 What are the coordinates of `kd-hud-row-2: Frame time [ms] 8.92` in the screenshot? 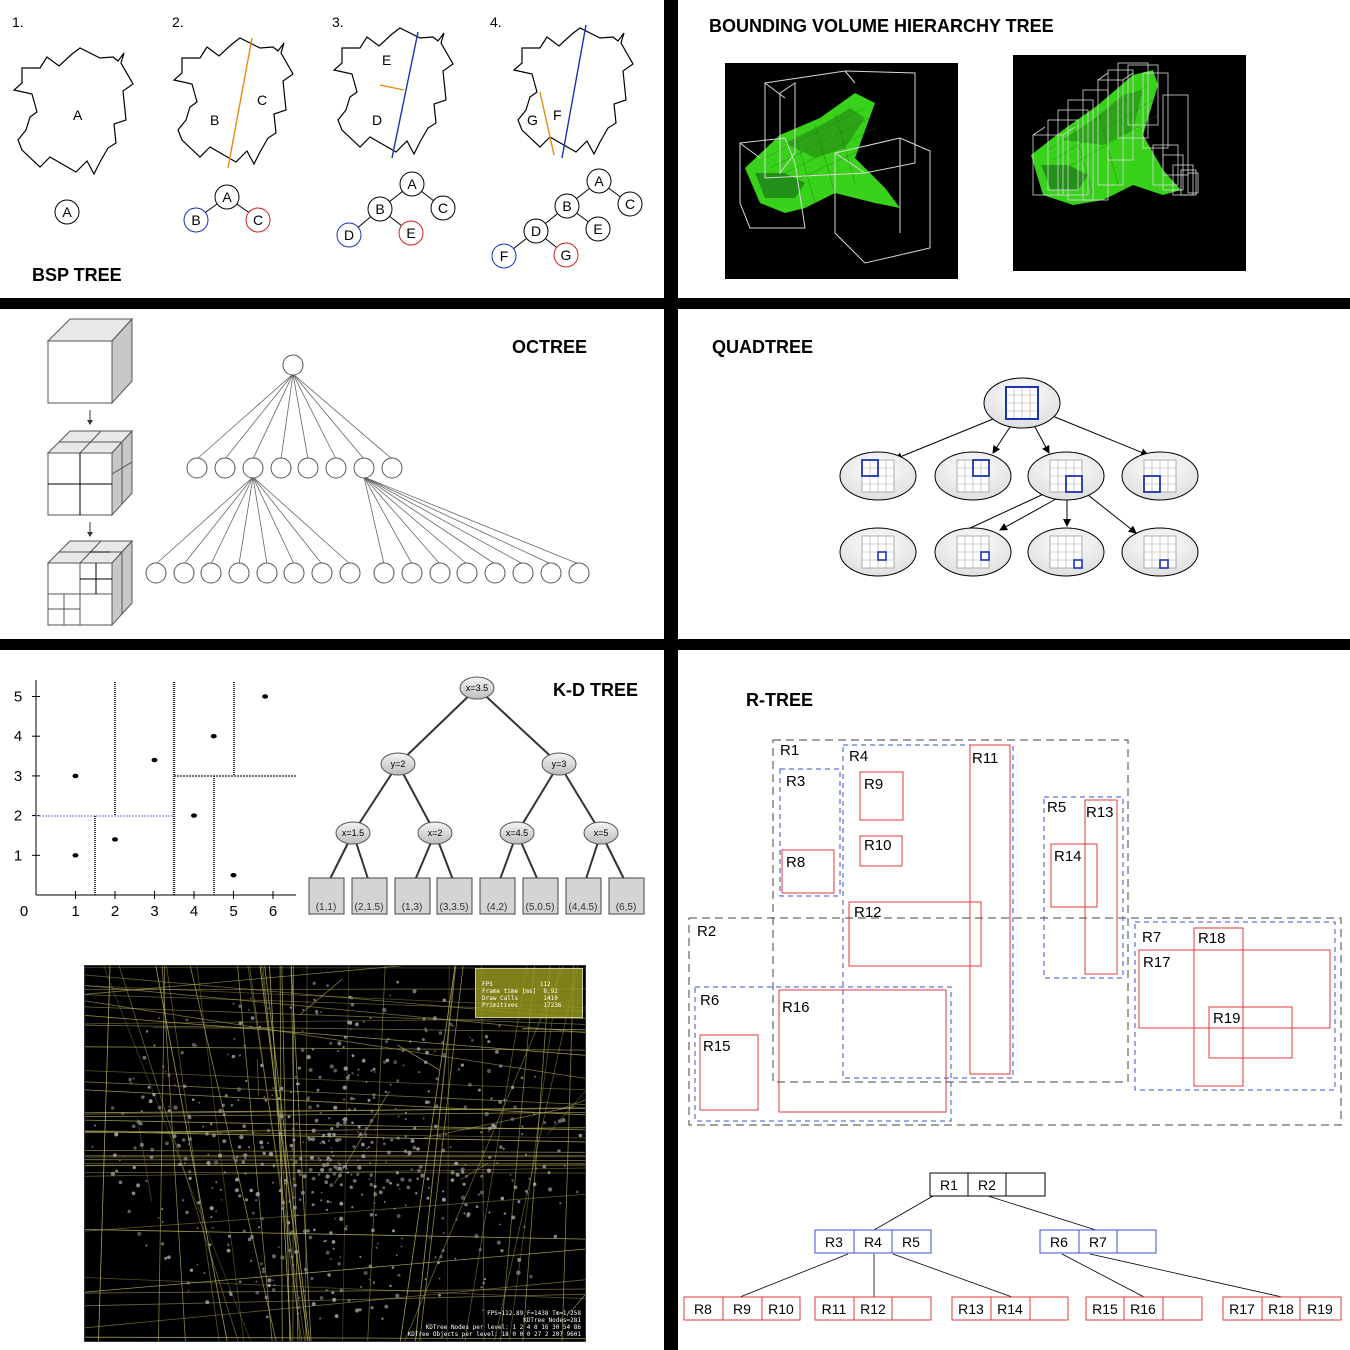 It's located at (520, 991).